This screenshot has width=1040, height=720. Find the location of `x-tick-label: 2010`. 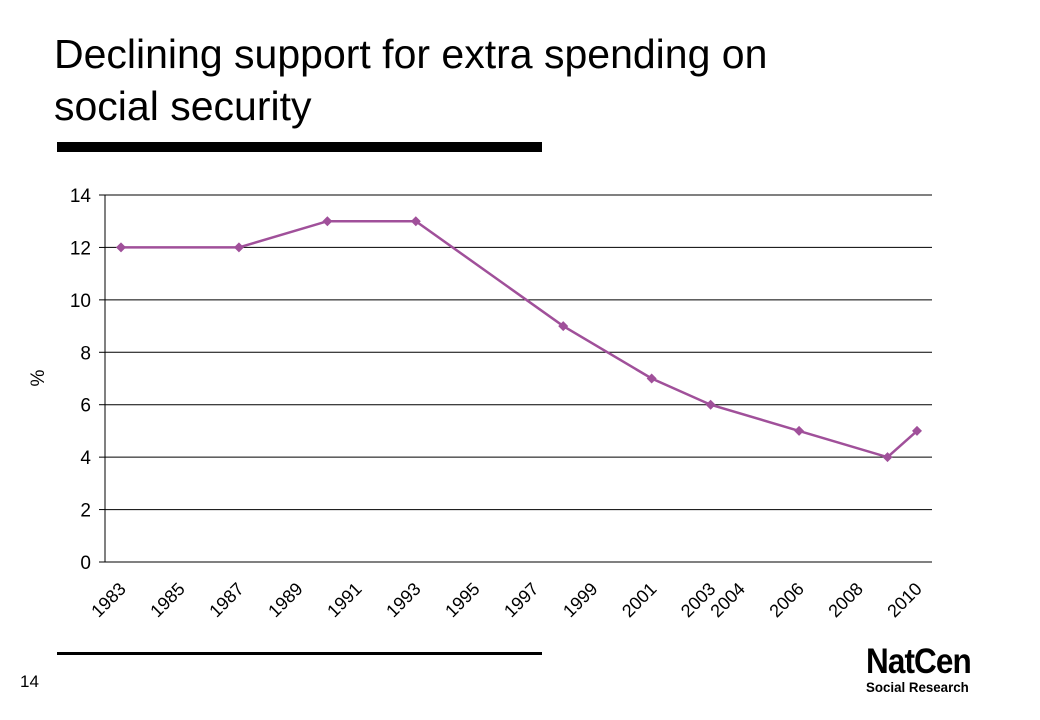

x-tick-label: 2010 is located at coordinates (904, 600).